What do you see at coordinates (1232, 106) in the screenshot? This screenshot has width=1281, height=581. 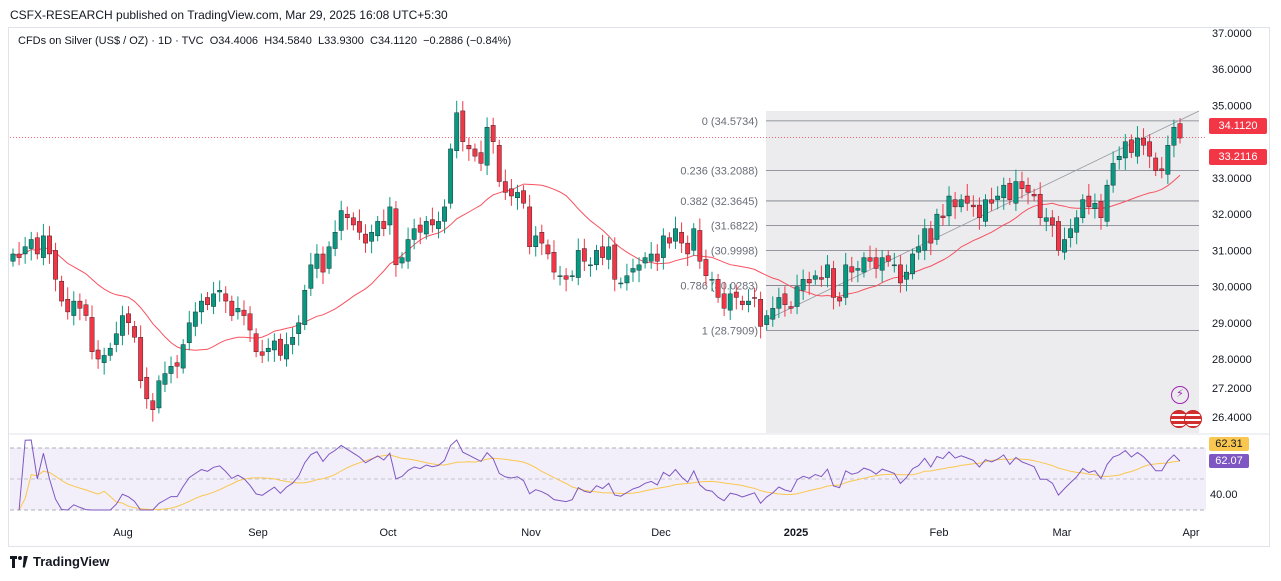 I see `price-tick-label: 35.0000` at bounding box center [1232, 106].